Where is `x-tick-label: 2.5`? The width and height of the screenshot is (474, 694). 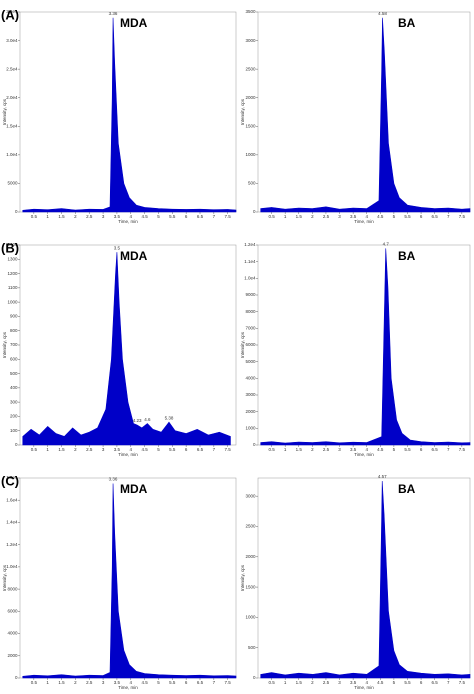 x-tick-label: 2.5 is located at coordinates (326, 682).